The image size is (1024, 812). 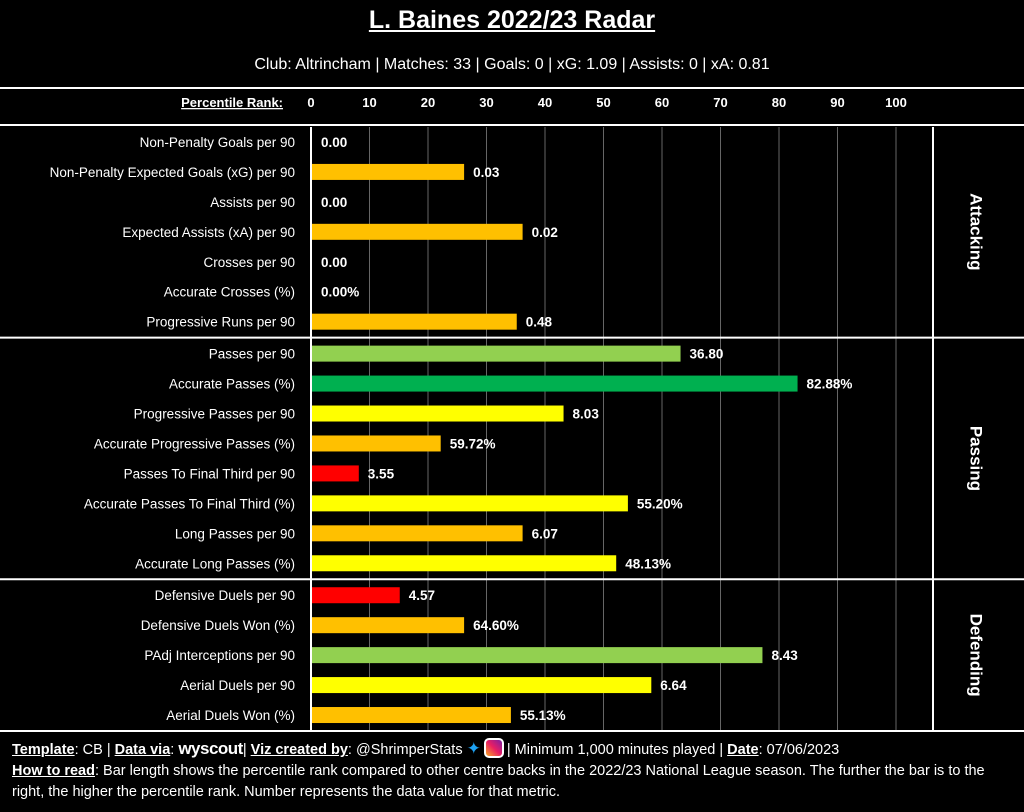 What do you see at coordinates (232, 102) in the screenshot?
I see `x-axis-label: Percentile Rank:` at bounding box center [232, 102].